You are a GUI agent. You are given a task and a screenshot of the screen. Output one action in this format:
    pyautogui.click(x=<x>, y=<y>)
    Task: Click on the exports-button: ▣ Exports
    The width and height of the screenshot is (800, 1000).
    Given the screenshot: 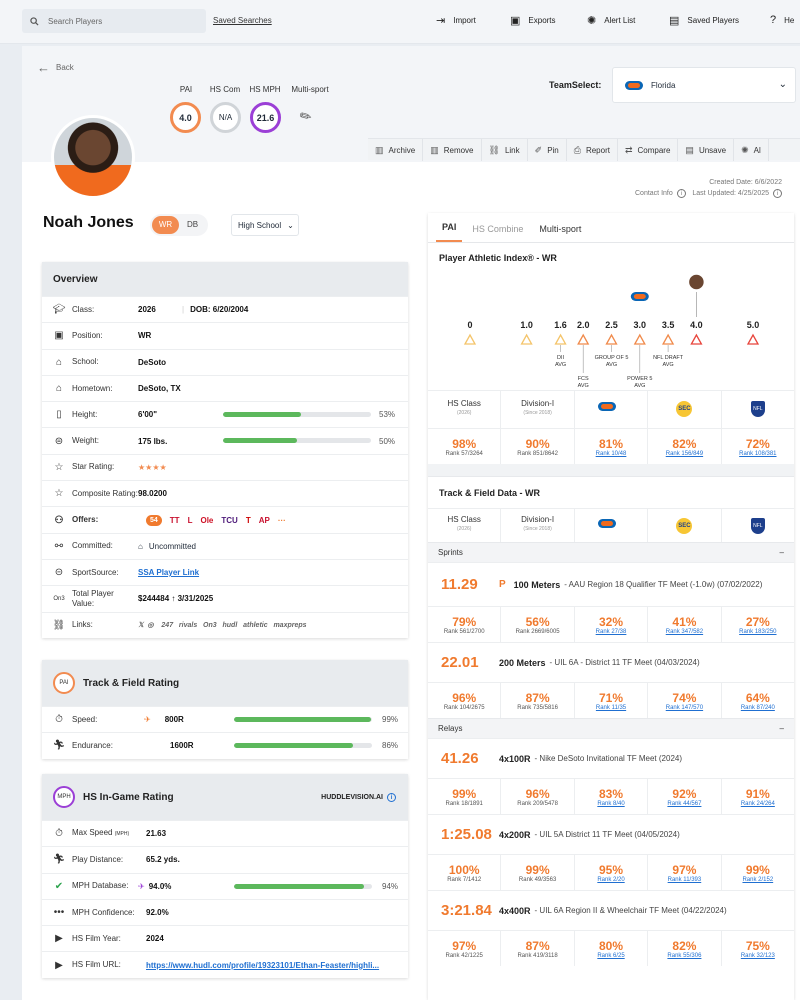 What is the action you would take?
    pyautogui.click(x=533, y=20)
    